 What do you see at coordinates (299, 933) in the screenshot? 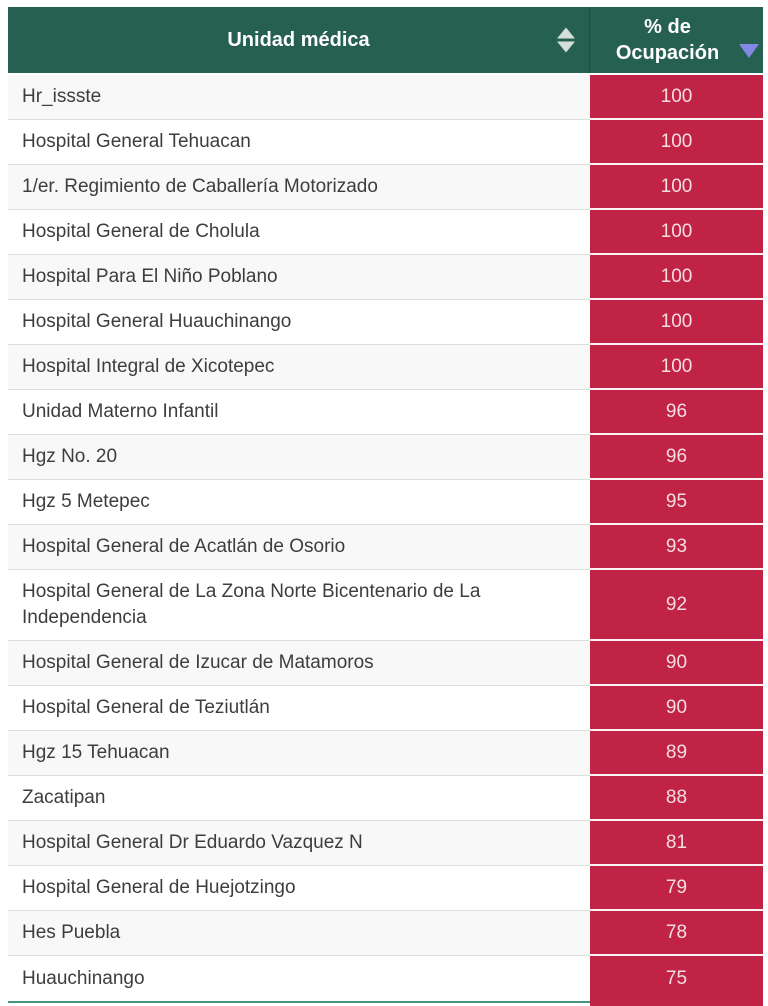
I see `unit-name-cell: Hes Puebla` at bounding box center [299, 933].